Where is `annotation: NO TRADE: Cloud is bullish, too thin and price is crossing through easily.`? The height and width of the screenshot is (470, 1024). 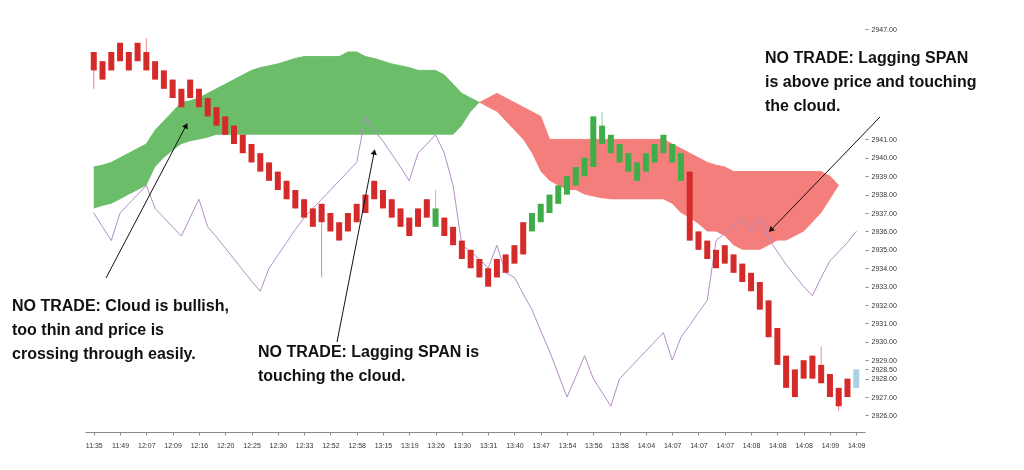 annotation: NO TRADE: Cloud is bullish, too thin and price is crossing through easily. is located at coordinates (120, 329).